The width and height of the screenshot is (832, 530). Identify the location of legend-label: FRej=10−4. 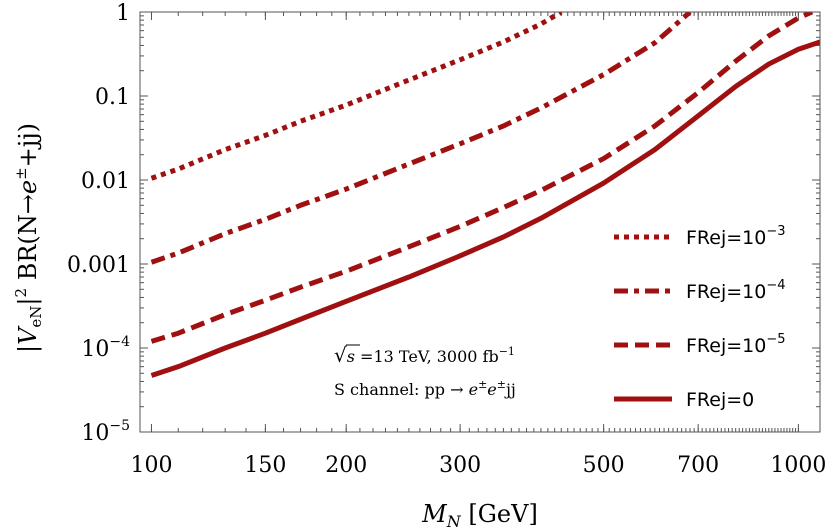
(736, 290).